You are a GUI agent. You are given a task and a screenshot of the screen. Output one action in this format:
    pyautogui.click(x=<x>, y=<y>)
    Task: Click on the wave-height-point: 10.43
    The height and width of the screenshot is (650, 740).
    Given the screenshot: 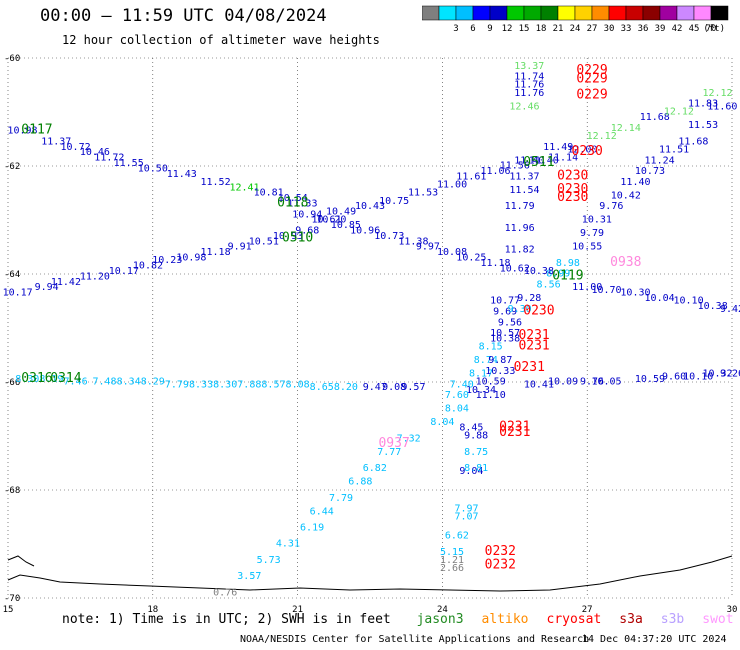 What is the action you would take?
    pyautogui.click(x=370, y=206)
    